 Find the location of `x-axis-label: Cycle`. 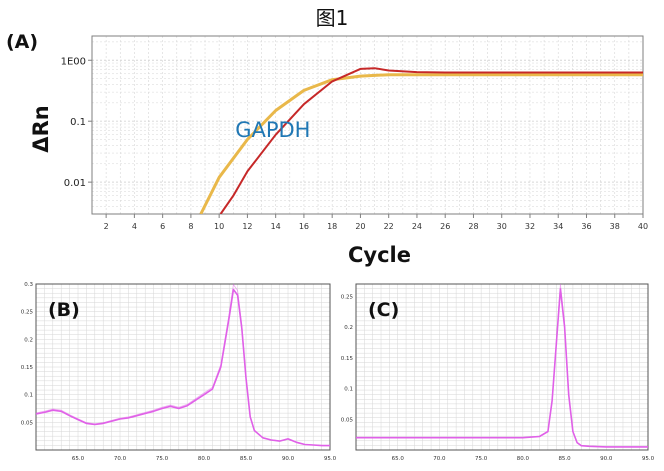

x-axis-label: Cycle is located at coordinates (379, 255).